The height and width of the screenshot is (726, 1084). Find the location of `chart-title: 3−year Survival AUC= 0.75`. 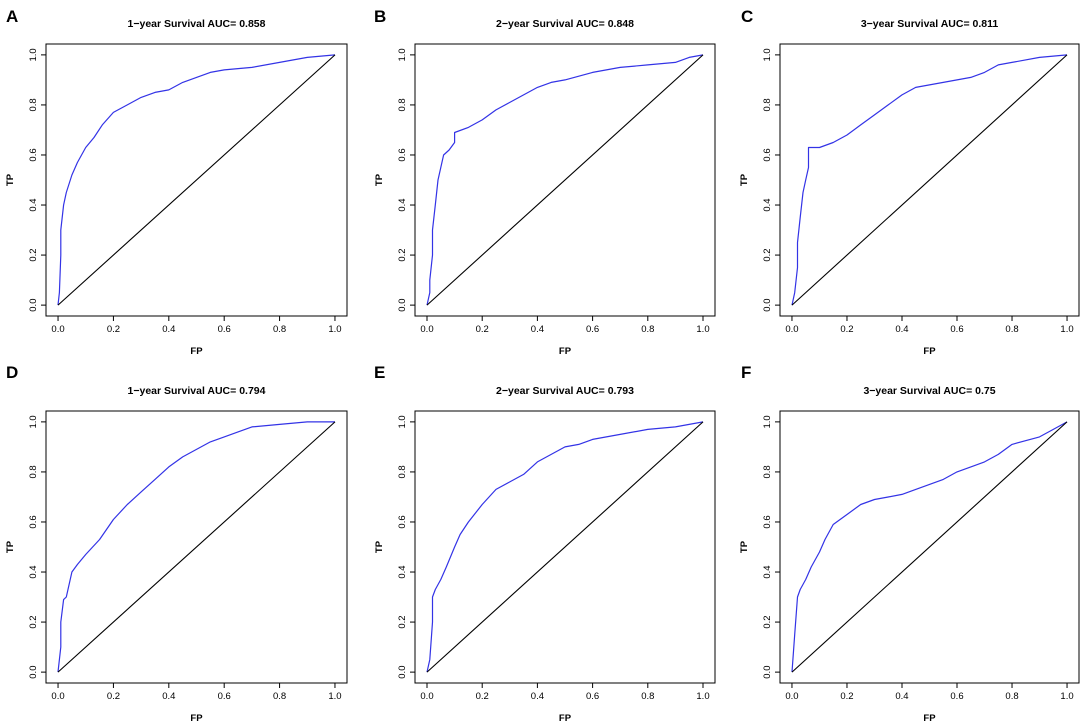

chart-title: 3−year Survival AUC= 0.75 is located at coordinates (929, 391).